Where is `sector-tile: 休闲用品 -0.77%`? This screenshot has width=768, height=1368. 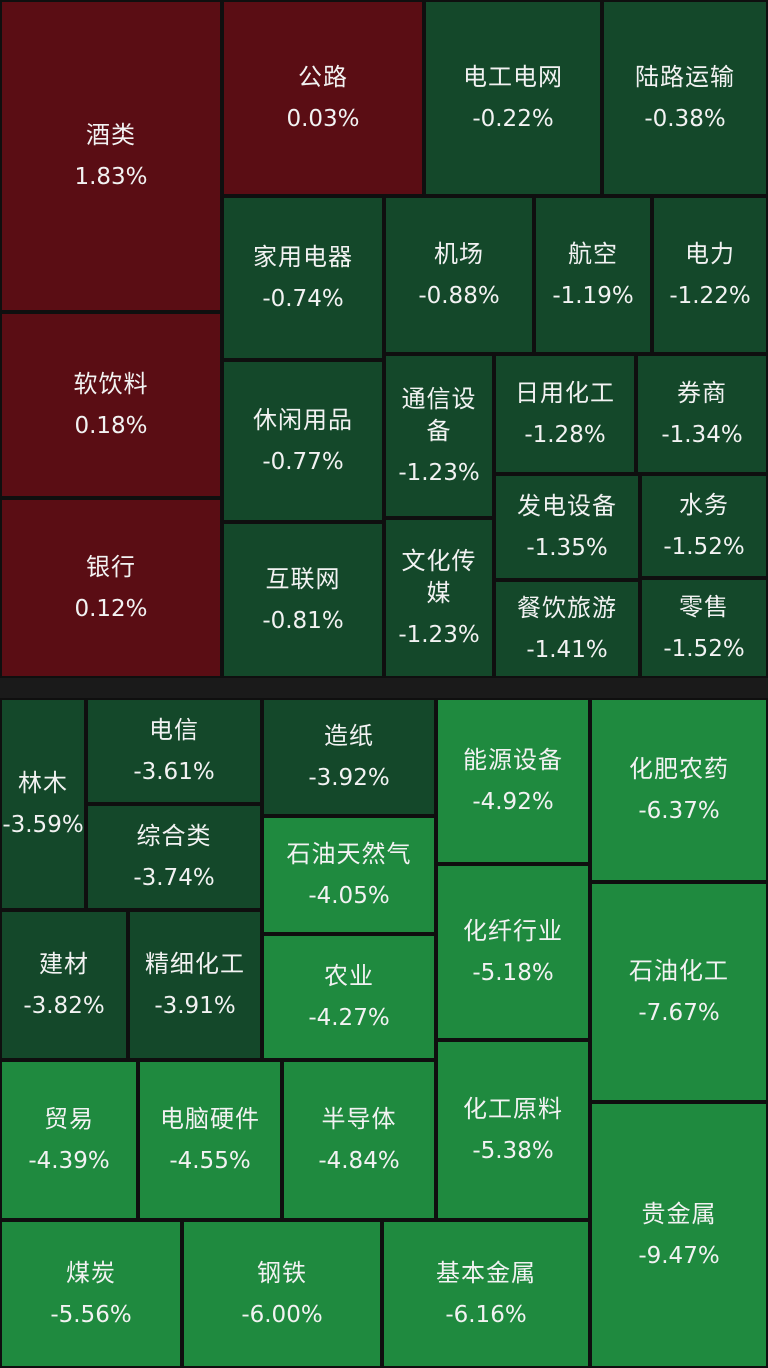
sector-tile: 休闲用品 -0.77% is located at coordinates (303, 441).